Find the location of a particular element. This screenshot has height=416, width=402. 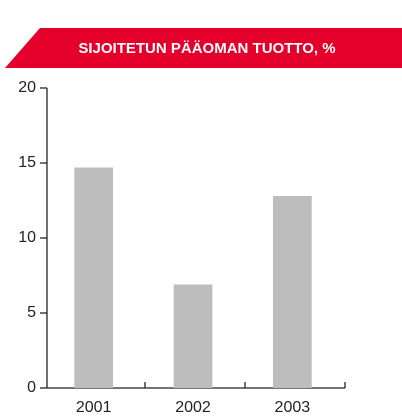

y-tick-label: 20 is located at coordinates (27, 87).